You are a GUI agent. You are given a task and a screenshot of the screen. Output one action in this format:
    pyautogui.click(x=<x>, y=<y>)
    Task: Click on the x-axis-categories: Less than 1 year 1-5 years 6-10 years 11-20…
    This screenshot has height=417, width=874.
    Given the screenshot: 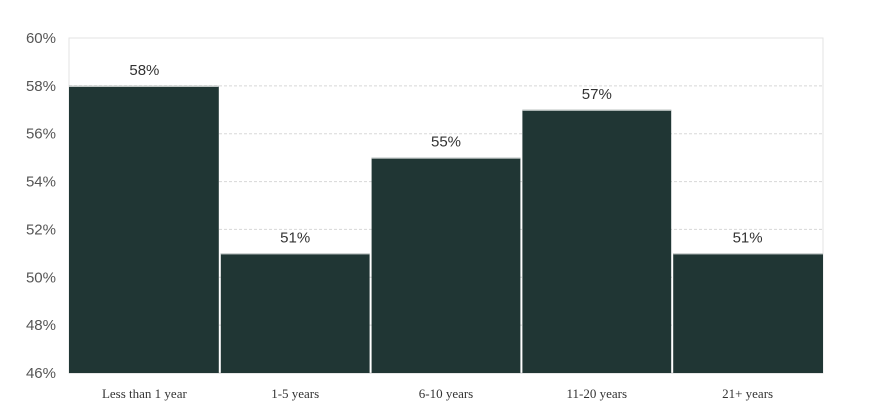 What is the action you would take?
    pyautogui.click(x=437, y=393)
    